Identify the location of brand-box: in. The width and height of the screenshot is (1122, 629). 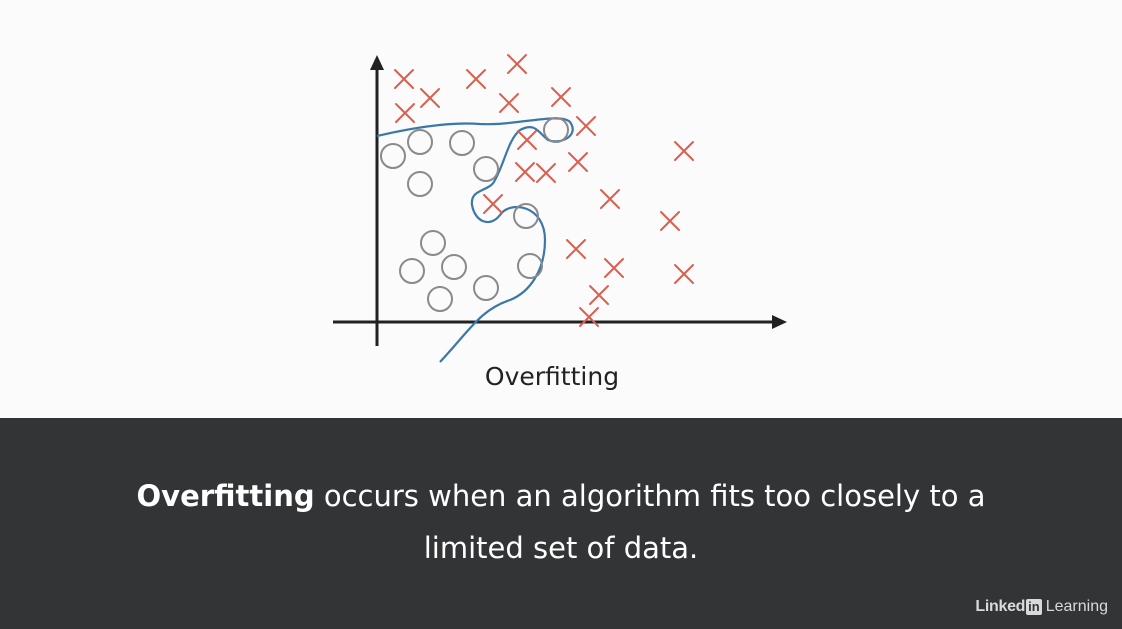
(1034, 607).